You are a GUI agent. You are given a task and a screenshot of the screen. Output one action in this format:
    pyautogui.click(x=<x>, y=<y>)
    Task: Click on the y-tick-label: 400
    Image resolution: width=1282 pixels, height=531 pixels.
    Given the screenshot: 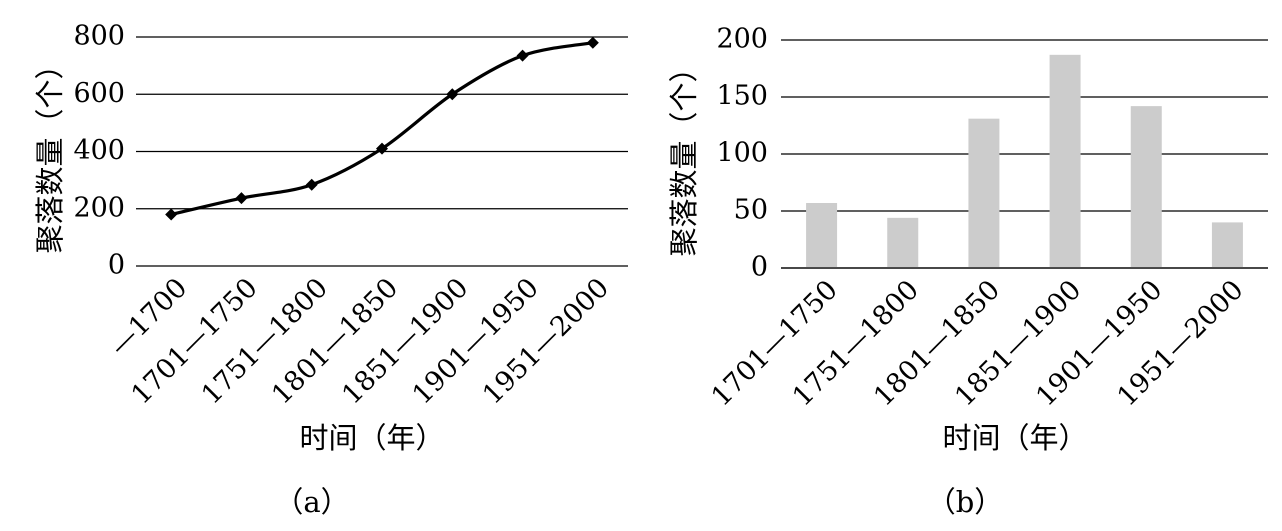 What is the action you would take?
    pyautogui.click(x=99, y=150)
    